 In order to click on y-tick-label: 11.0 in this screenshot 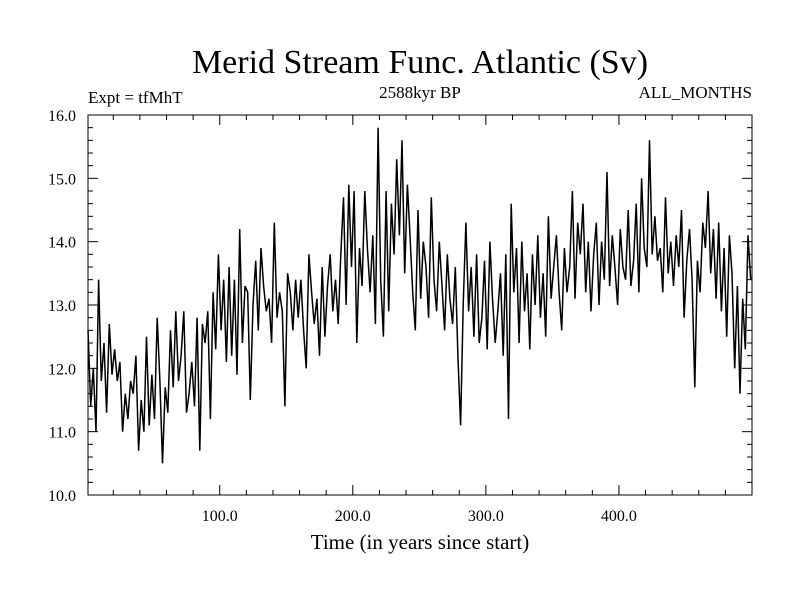, I will do `click(62, 433)`.